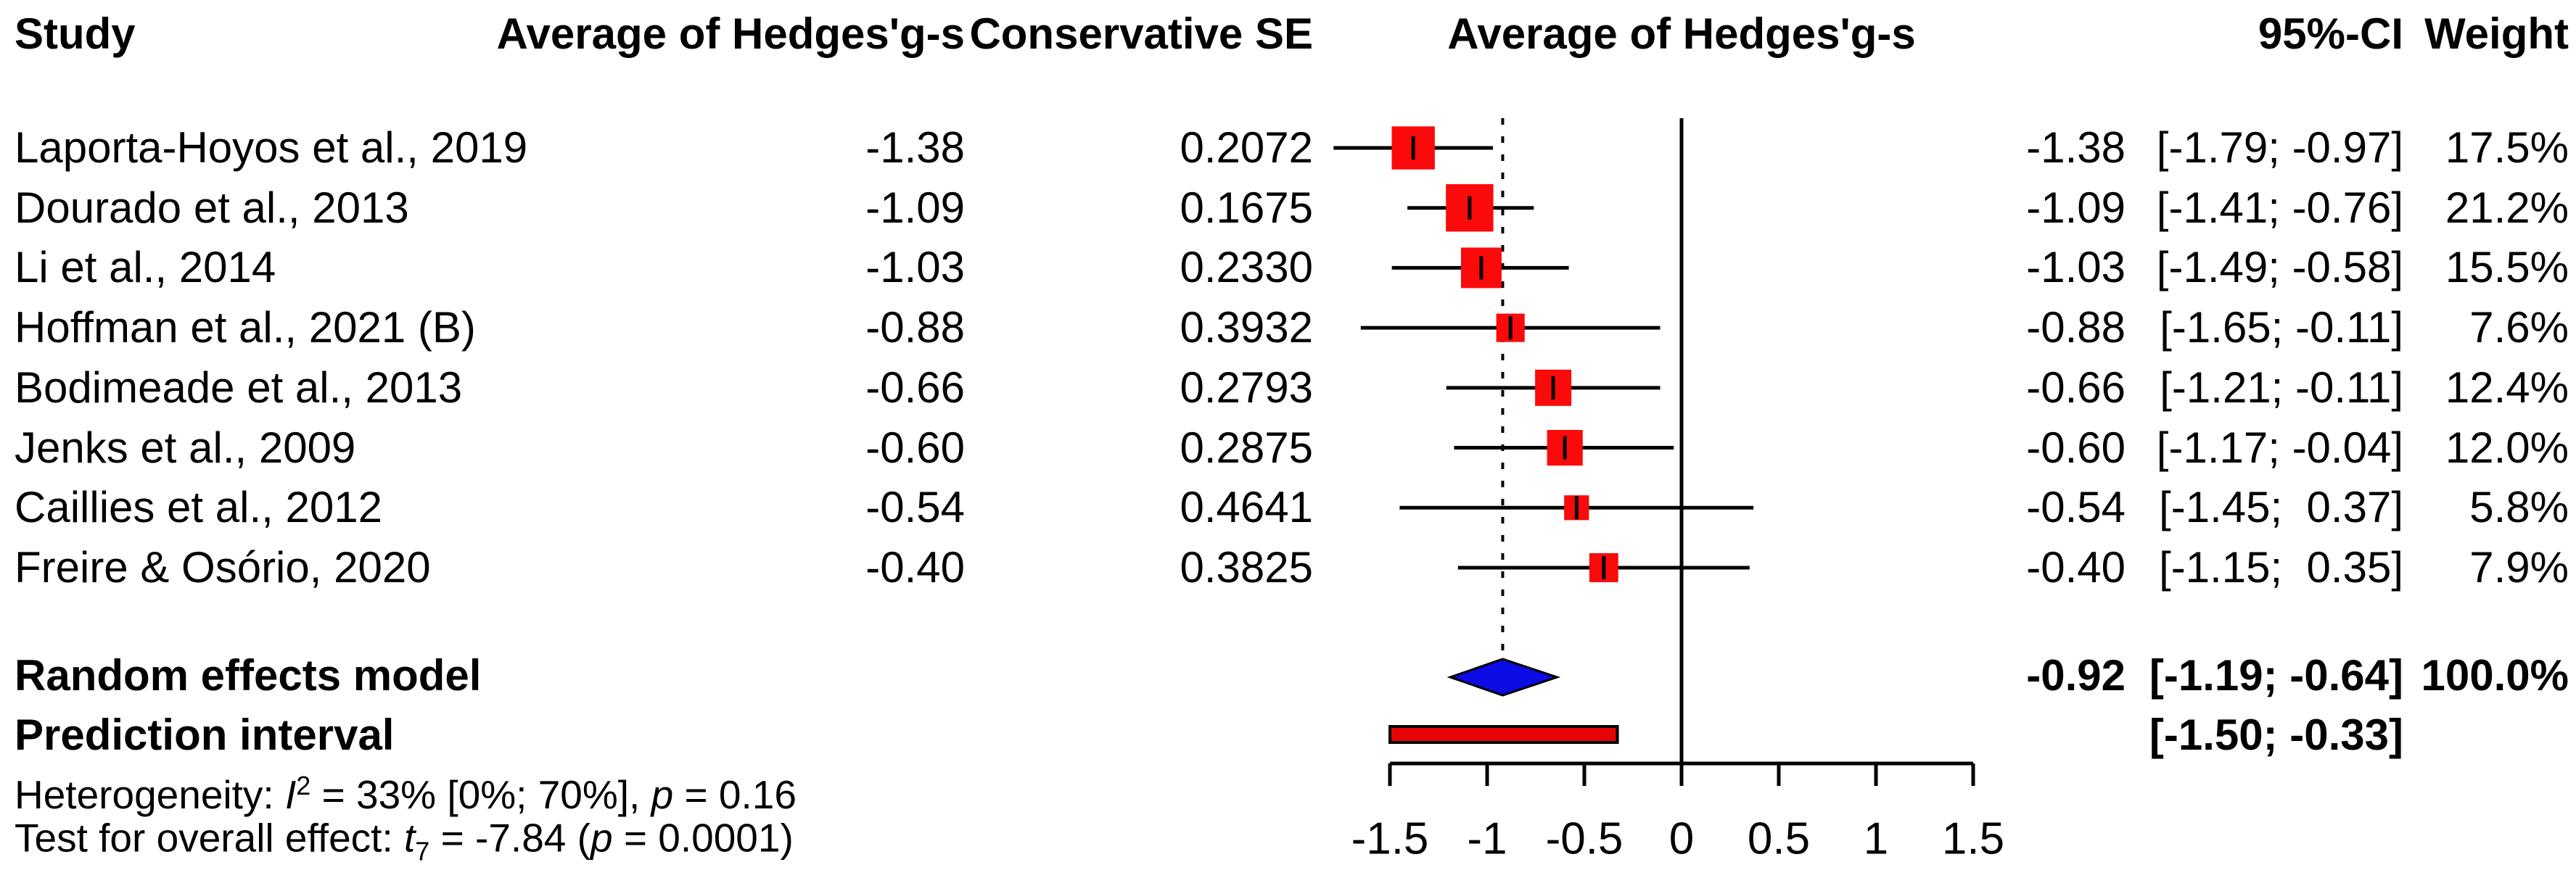 The width and height of the screenshot is (2576, 886). Describe the element at coordinates (1779, 838) in the screenshot. I see `x-axis-tick-label: 0.5` at that location.